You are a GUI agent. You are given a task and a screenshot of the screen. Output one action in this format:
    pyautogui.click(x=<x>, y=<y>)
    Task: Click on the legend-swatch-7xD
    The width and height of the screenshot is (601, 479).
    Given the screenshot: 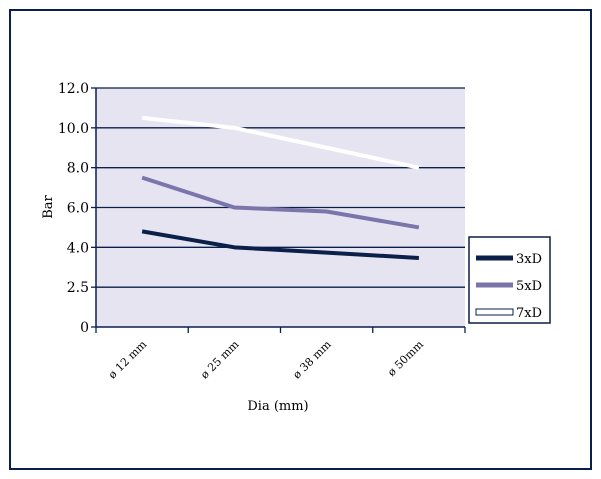 What is the action you would take?
    pyautogui.click(x=494, y=312)
    